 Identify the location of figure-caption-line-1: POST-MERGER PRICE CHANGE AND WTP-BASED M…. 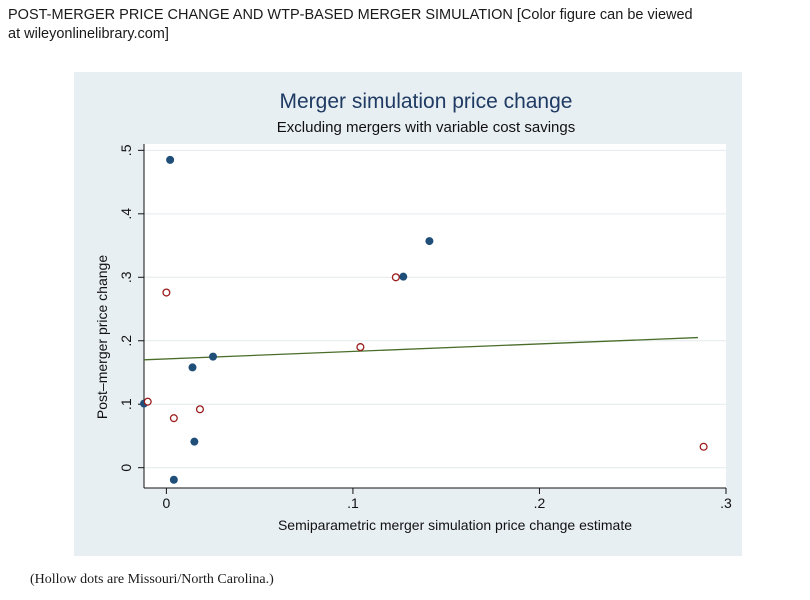
(350, 15).